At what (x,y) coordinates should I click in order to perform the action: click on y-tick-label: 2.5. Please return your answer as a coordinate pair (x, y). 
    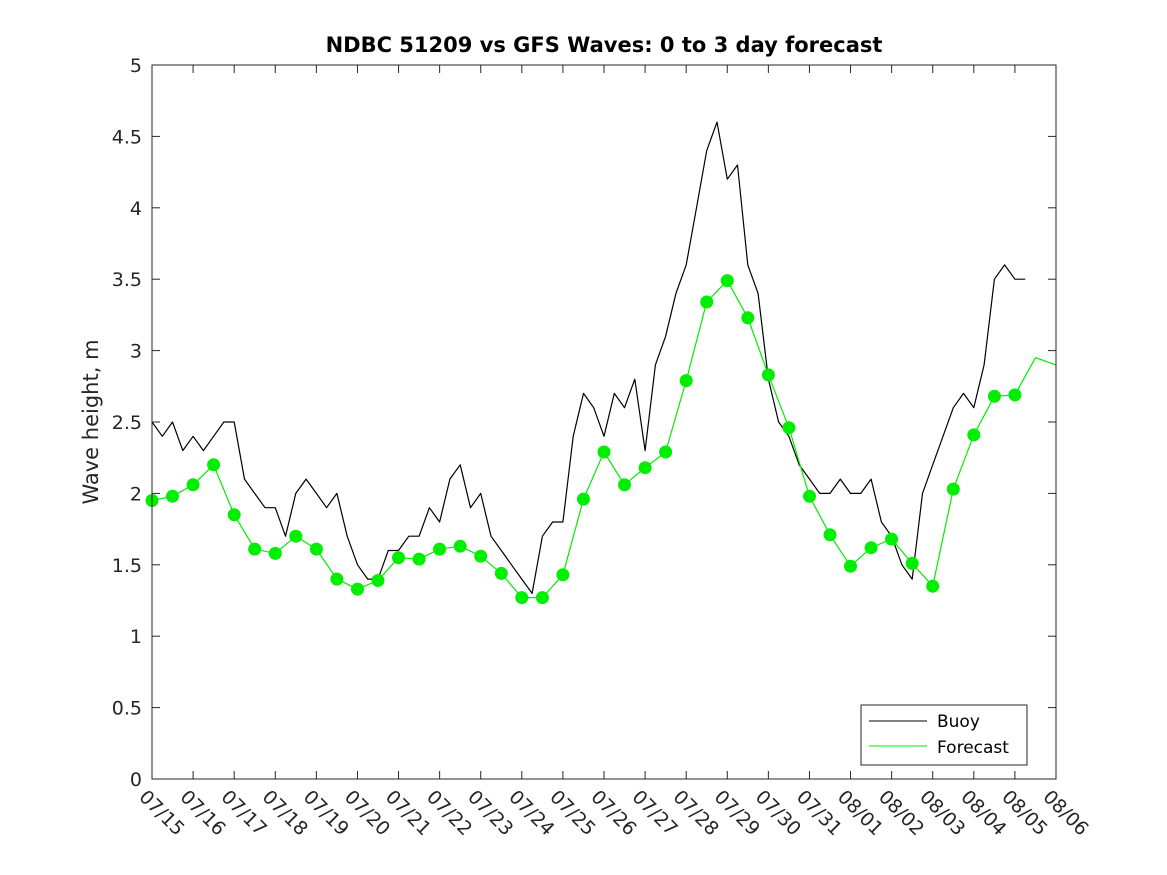
    Looking at the image, I should click on (127, 423).